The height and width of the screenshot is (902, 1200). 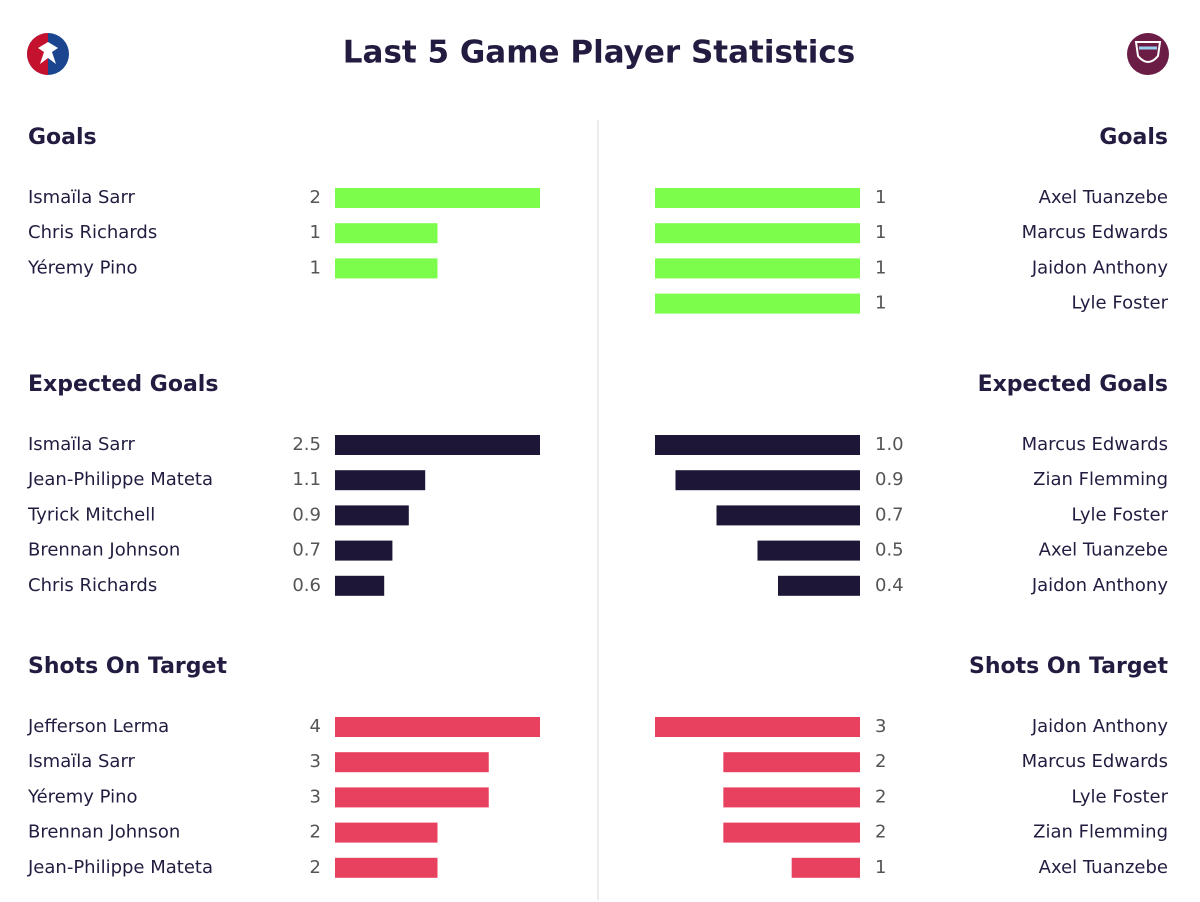 I want to click on page-title: Last 5 Game Player Statistics, so click(x=599, y=53).